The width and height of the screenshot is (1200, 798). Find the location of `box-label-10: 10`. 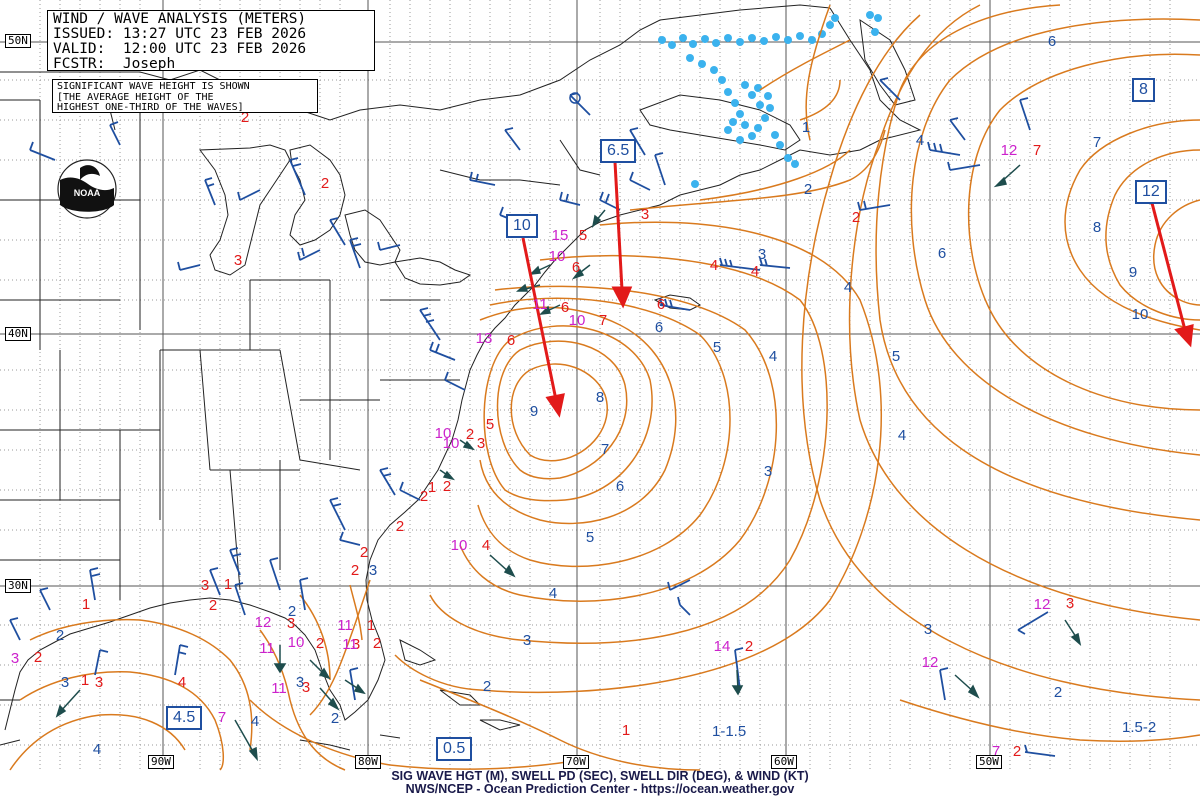

box-label-10: 10 is located at coordinates (522, 226).